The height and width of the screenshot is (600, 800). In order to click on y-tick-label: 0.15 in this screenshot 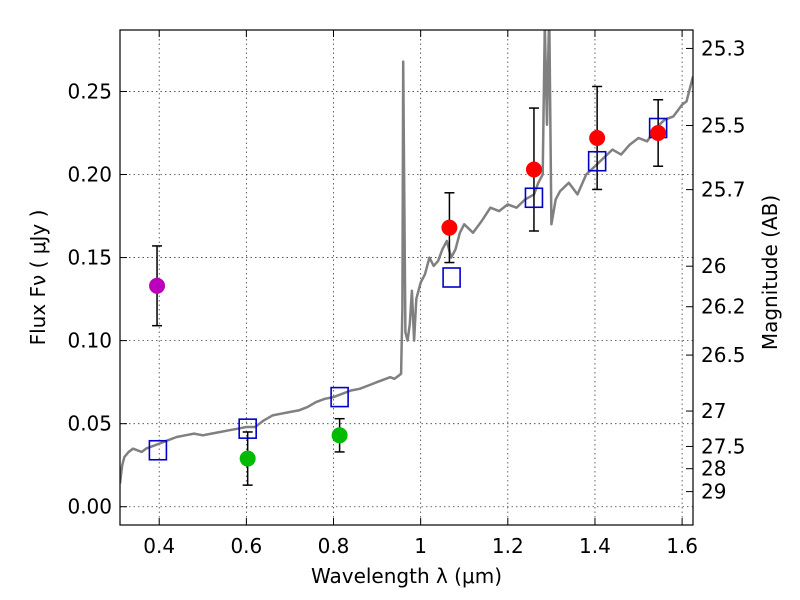, I will do `click(89, 258)`.